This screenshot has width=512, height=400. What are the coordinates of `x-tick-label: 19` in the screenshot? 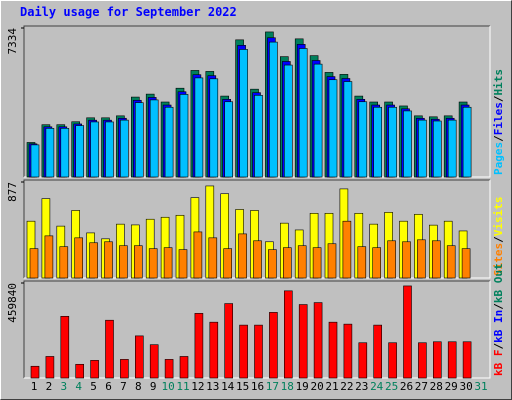 It's located at (302, 386).